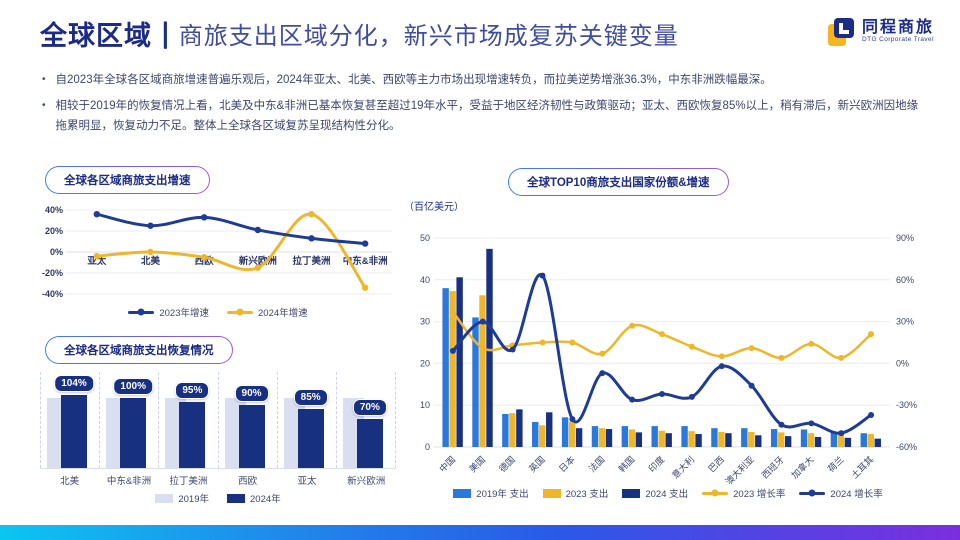 The image size is (960, 540). Describe the element at coordinates (168, 312) in the screenshot. I see `legend-item-2023: 2023年增速` at that location.